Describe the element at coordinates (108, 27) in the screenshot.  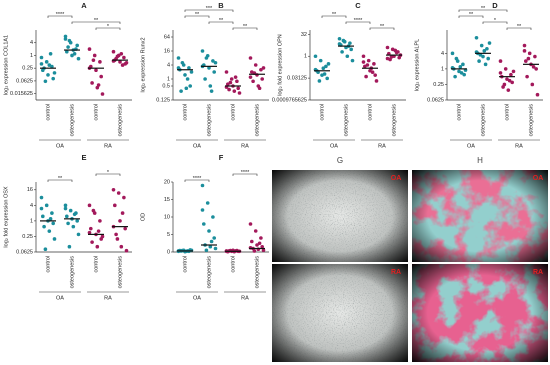
I see `significance-label: *` at that location.